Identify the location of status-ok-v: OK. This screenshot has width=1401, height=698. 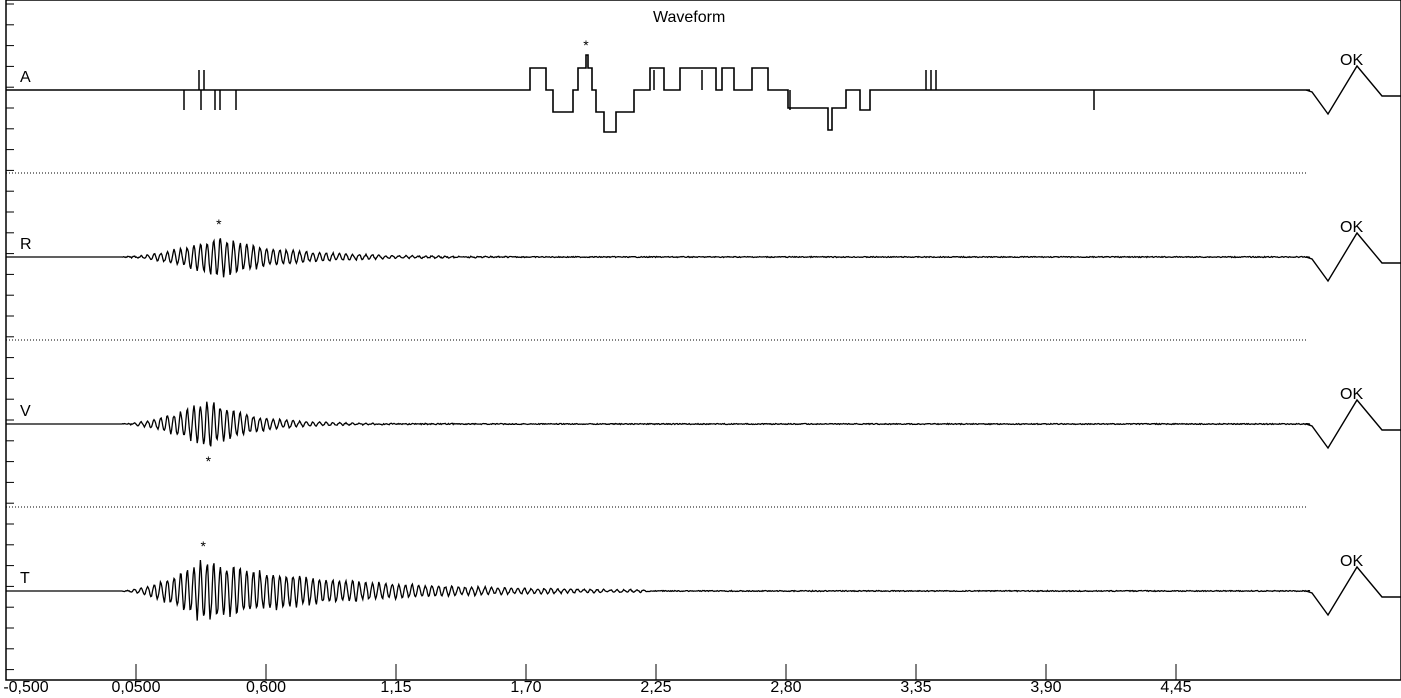
(1352, 394).